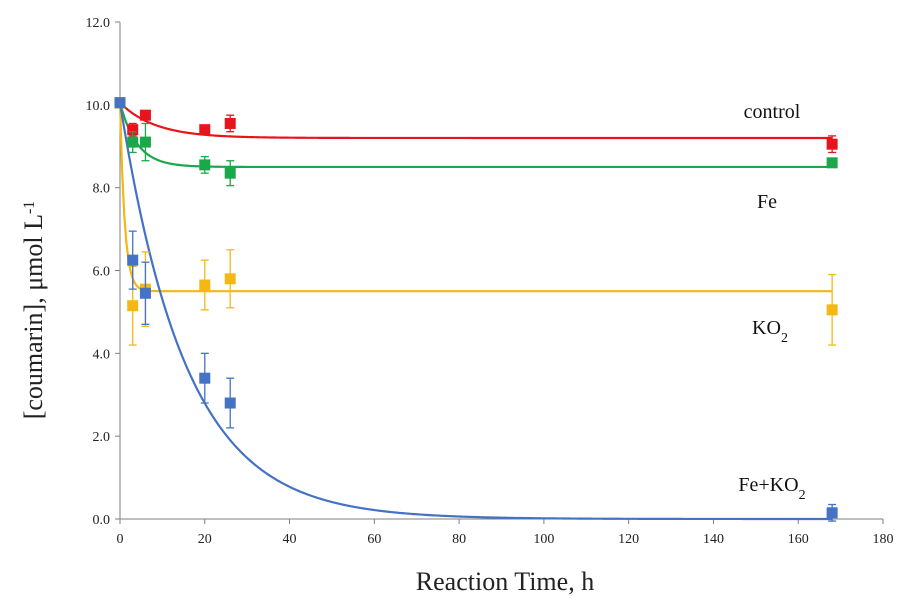 The width and height of the screenshot is (910, 599). Describe the element at coordinates (628, 539) in the screenshot. I see `x-tick-label: 120` at that location.